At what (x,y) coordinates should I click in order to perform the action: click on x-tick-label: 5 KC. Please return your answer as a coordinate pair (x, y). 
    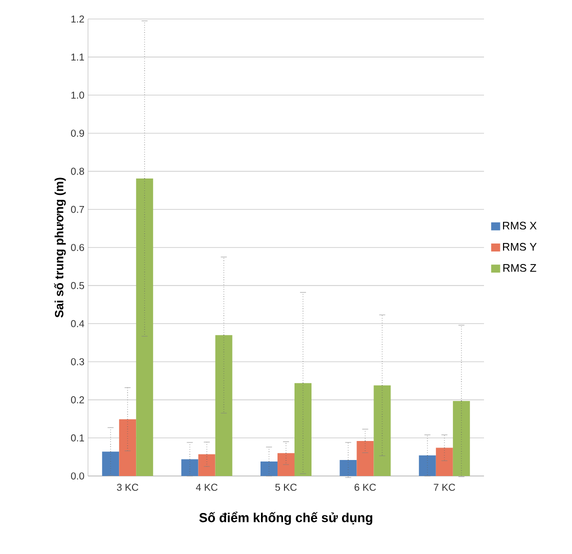
    Looking at the image, I should click on (286, 487).